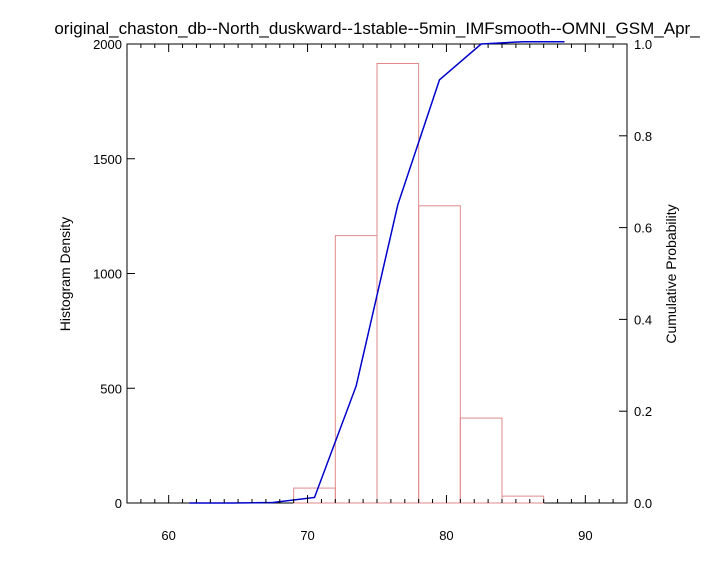 The width and height of the screenshot is (717, 573). I want to click on y-right-tick-label: 0.6, so click(643, 228).